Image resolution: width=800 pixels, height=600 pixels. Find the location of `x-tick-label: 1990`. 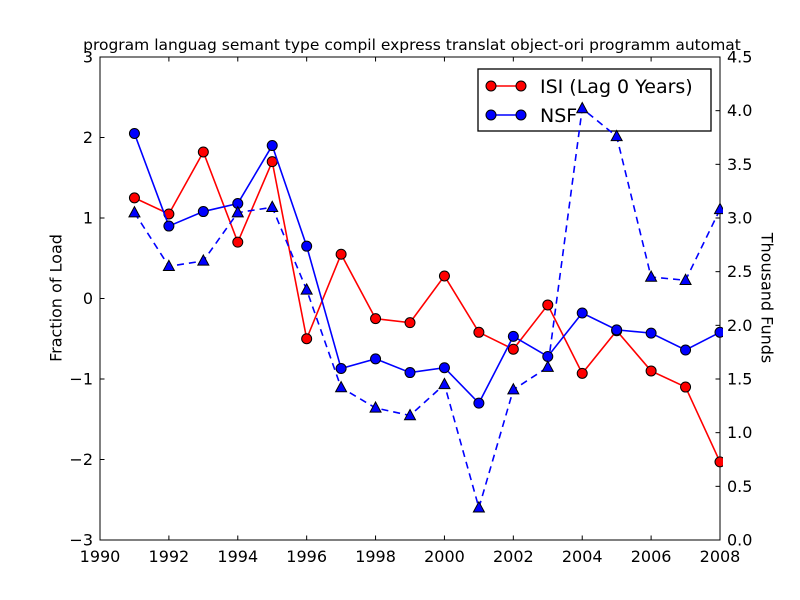

x-tick-label: 1990 is located at coordinates (100, 556).